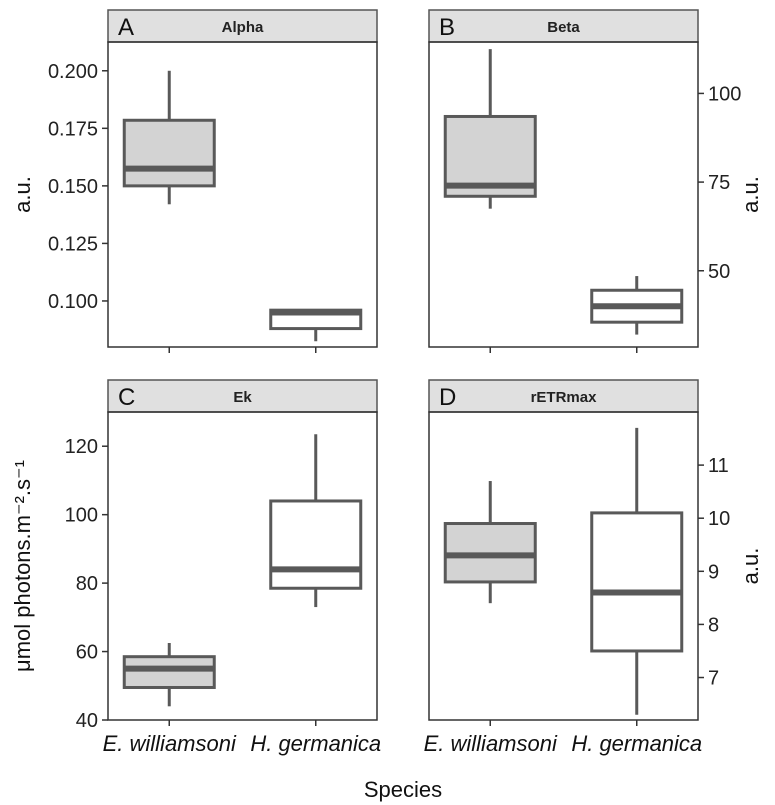  What do you see at coordinates (87, 721) in the screenshot?
I see `y-tick-label: 40` at bounding box center [87, 721].